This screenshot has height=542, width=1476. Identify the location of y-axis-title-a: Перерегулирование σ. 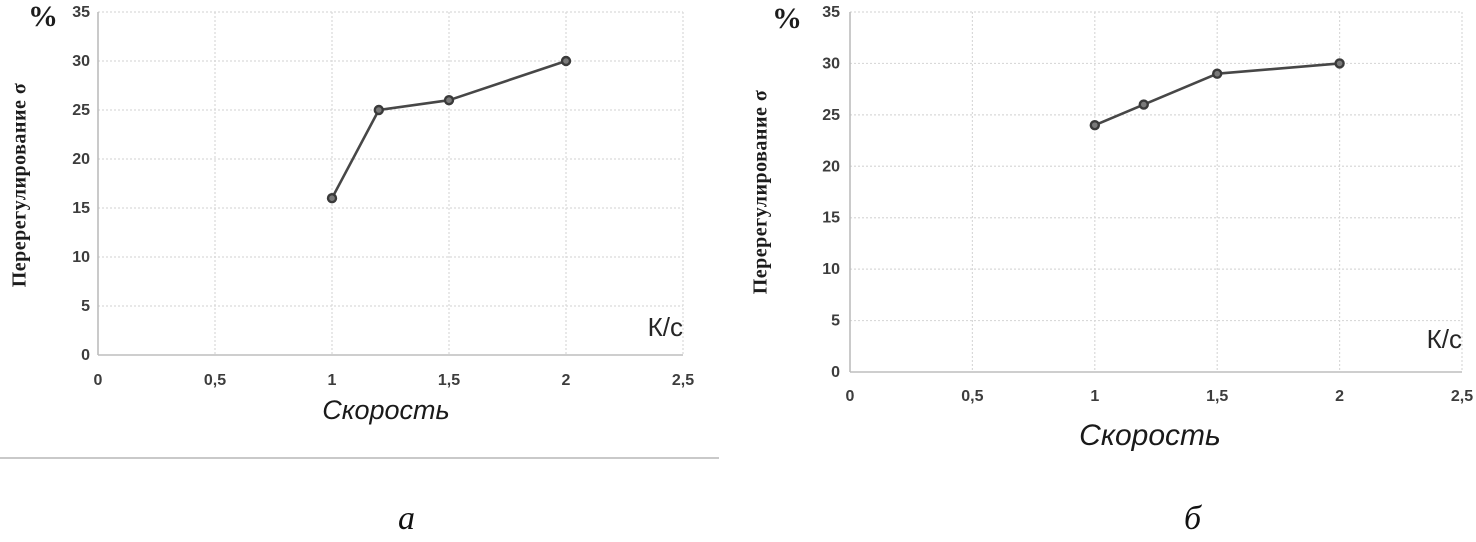
(19, 185).